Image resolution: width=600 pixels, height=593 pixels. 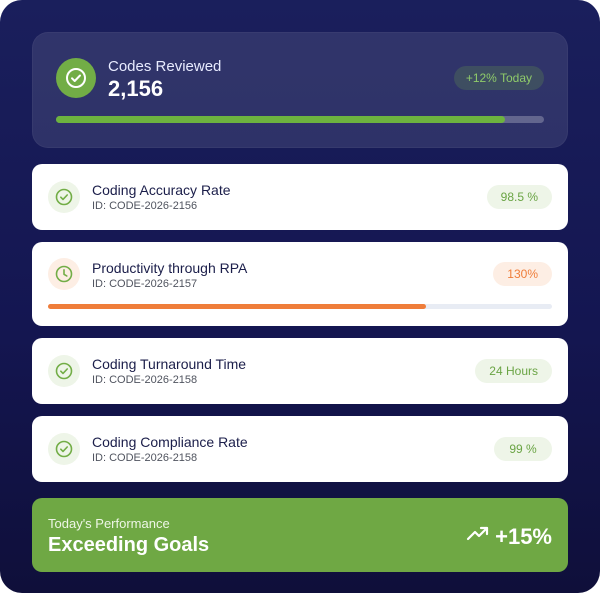 I want to click on metric-id: ID: CODE-2026-2157, so click(x=145, y=284).